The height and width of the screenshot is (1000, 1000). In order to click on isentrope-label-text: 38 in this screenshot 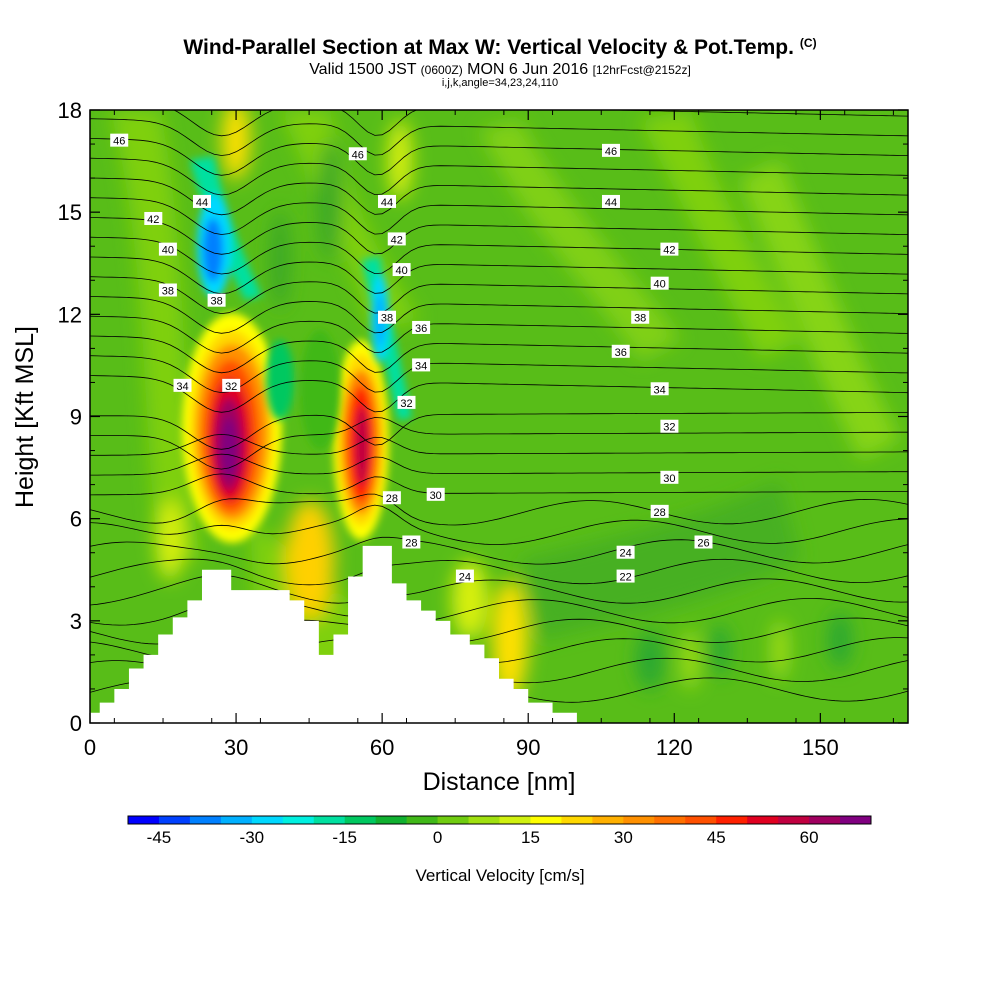, I will do `click(216, 302)`.